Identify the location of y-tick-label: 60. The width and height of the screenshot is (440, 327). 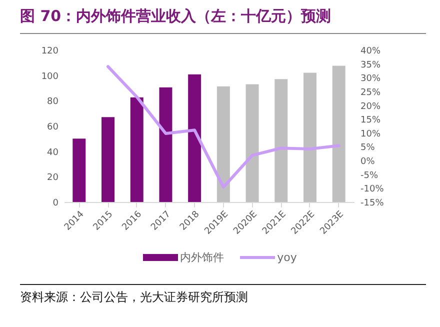
(53, 127).